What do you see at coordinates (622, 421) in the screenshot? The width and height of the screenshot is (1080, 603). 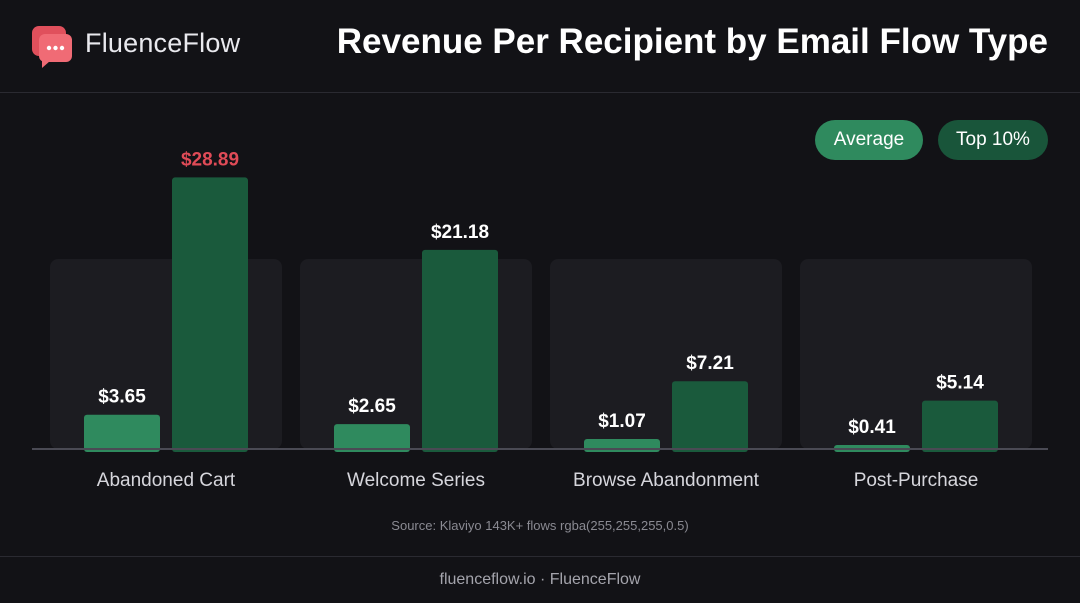 I see `data-label-average: $1.07` at bounding box center [622, 421].